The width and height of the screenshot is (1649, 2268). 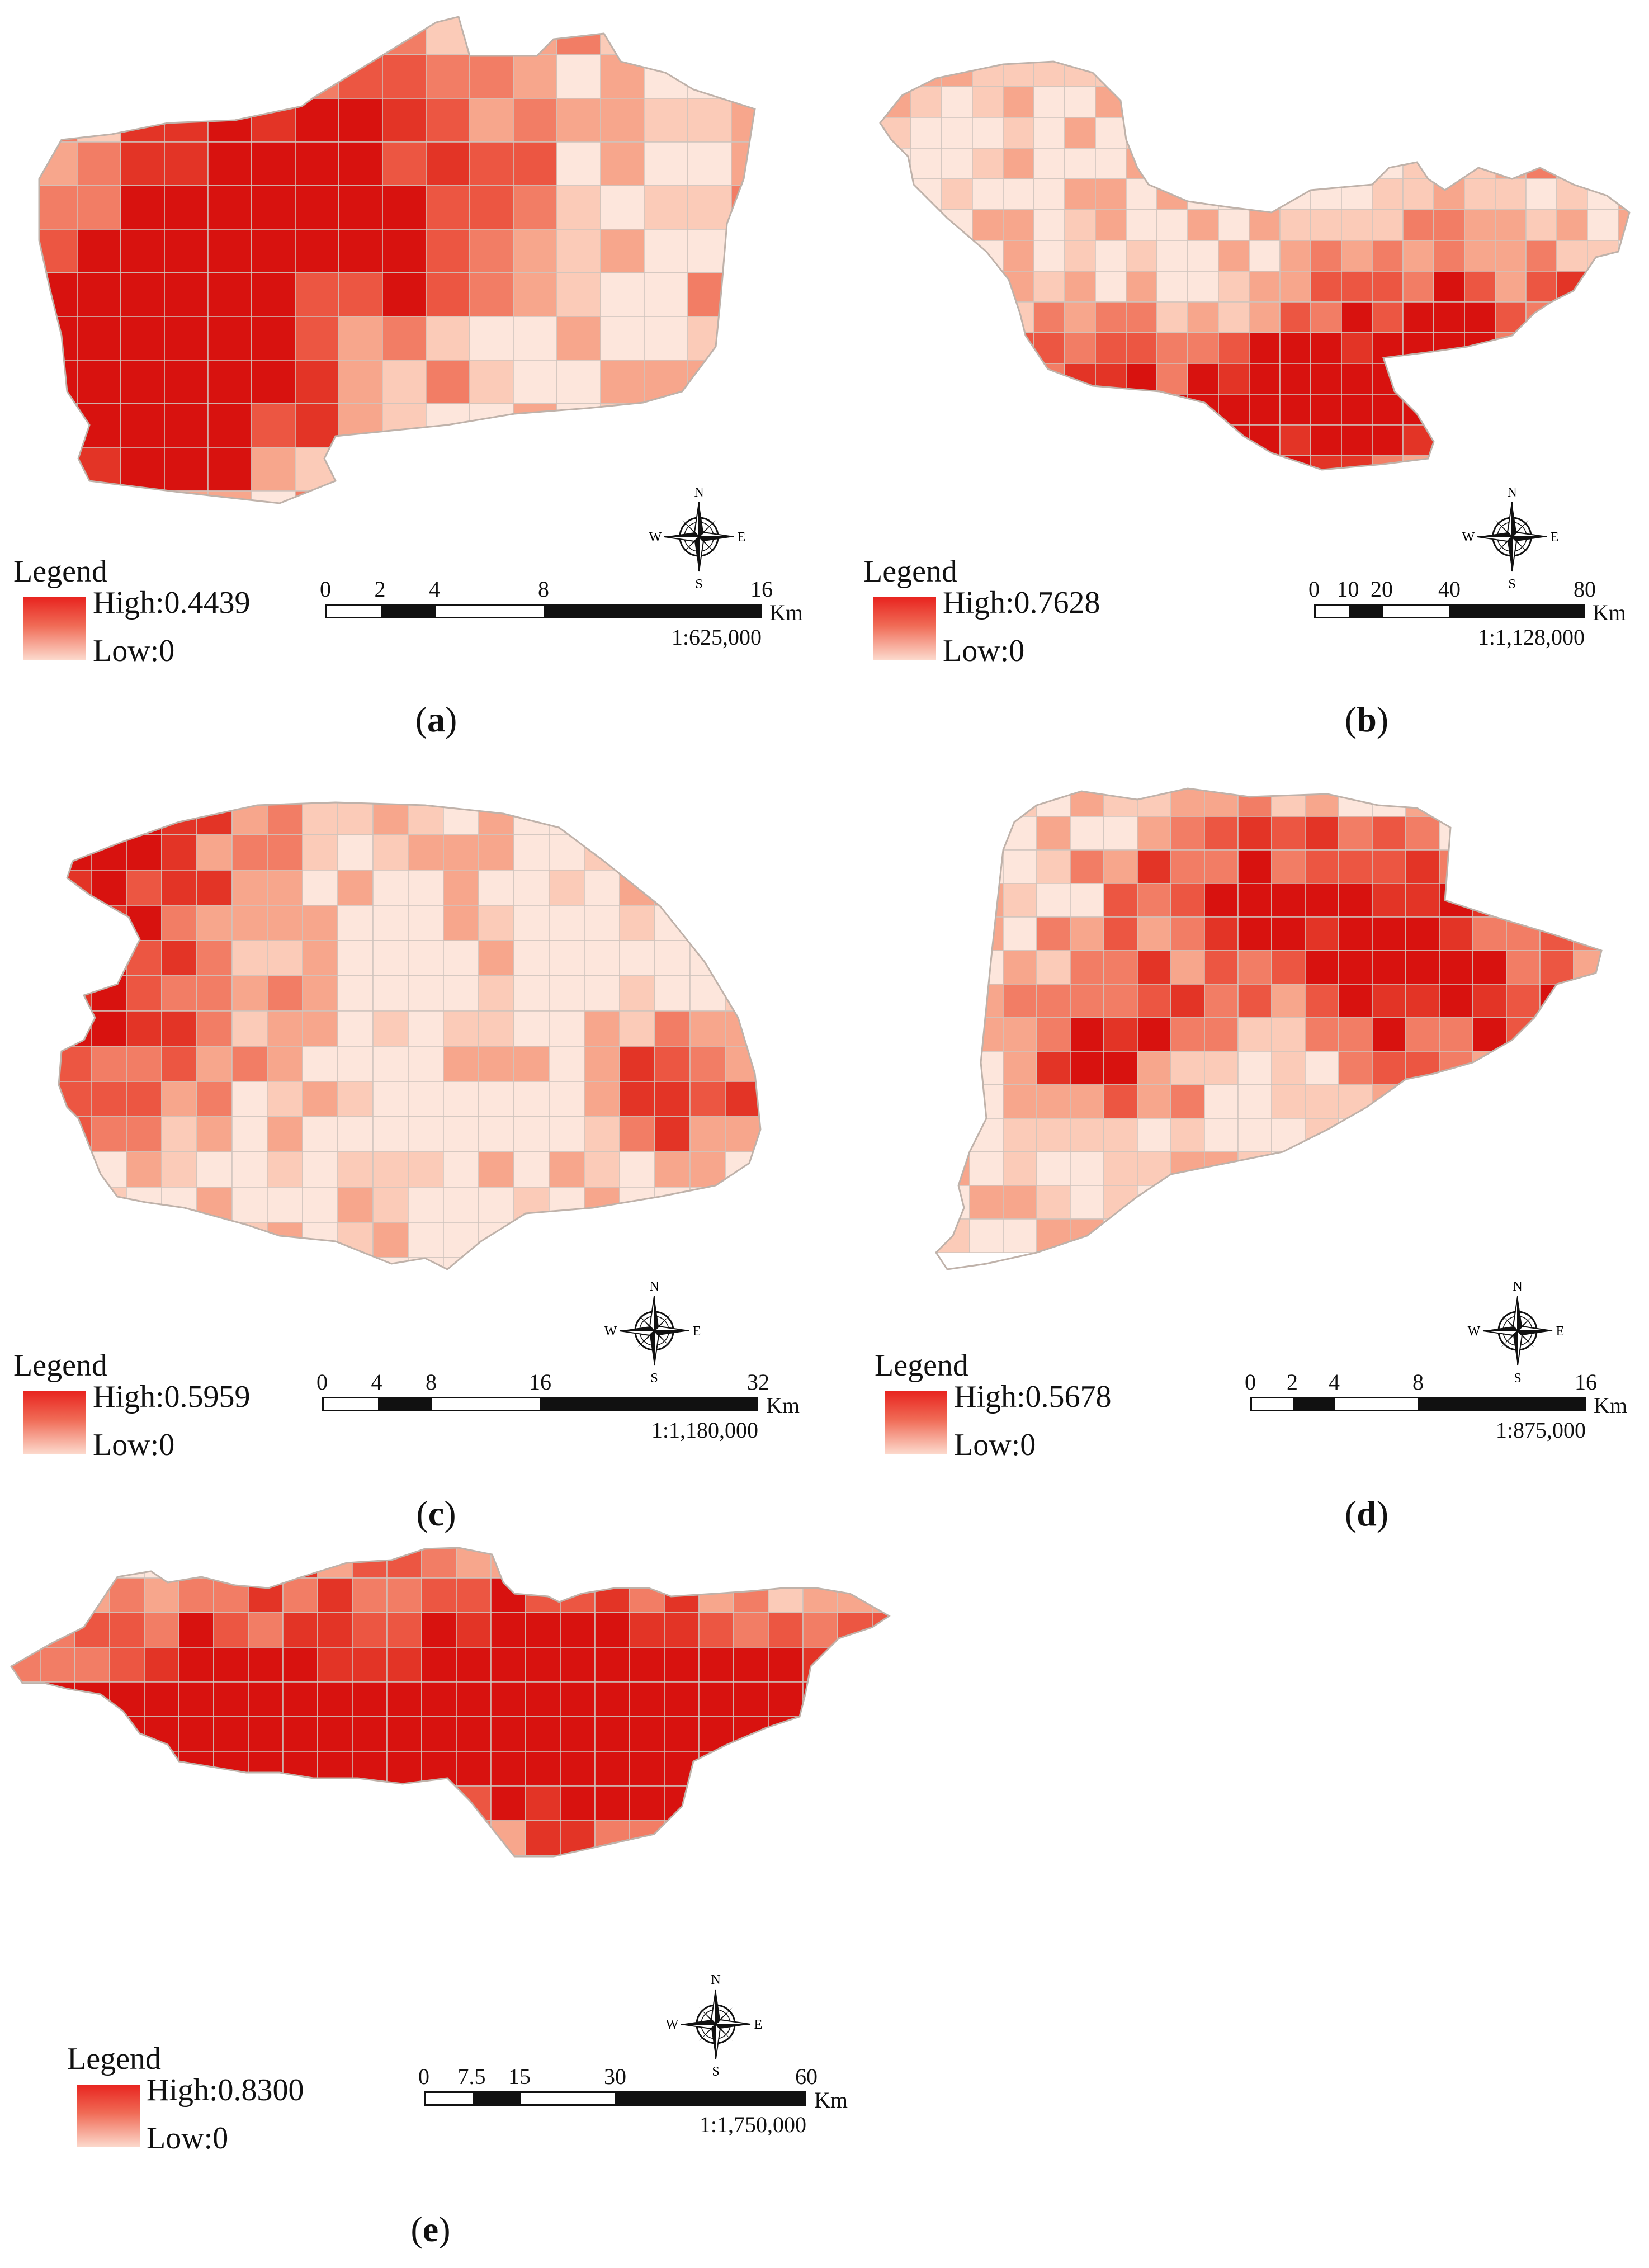 What do you see at coordinates (1268, 1020) in the screenshot?
I see `cells-d` at bounding box center [1268, 1020].